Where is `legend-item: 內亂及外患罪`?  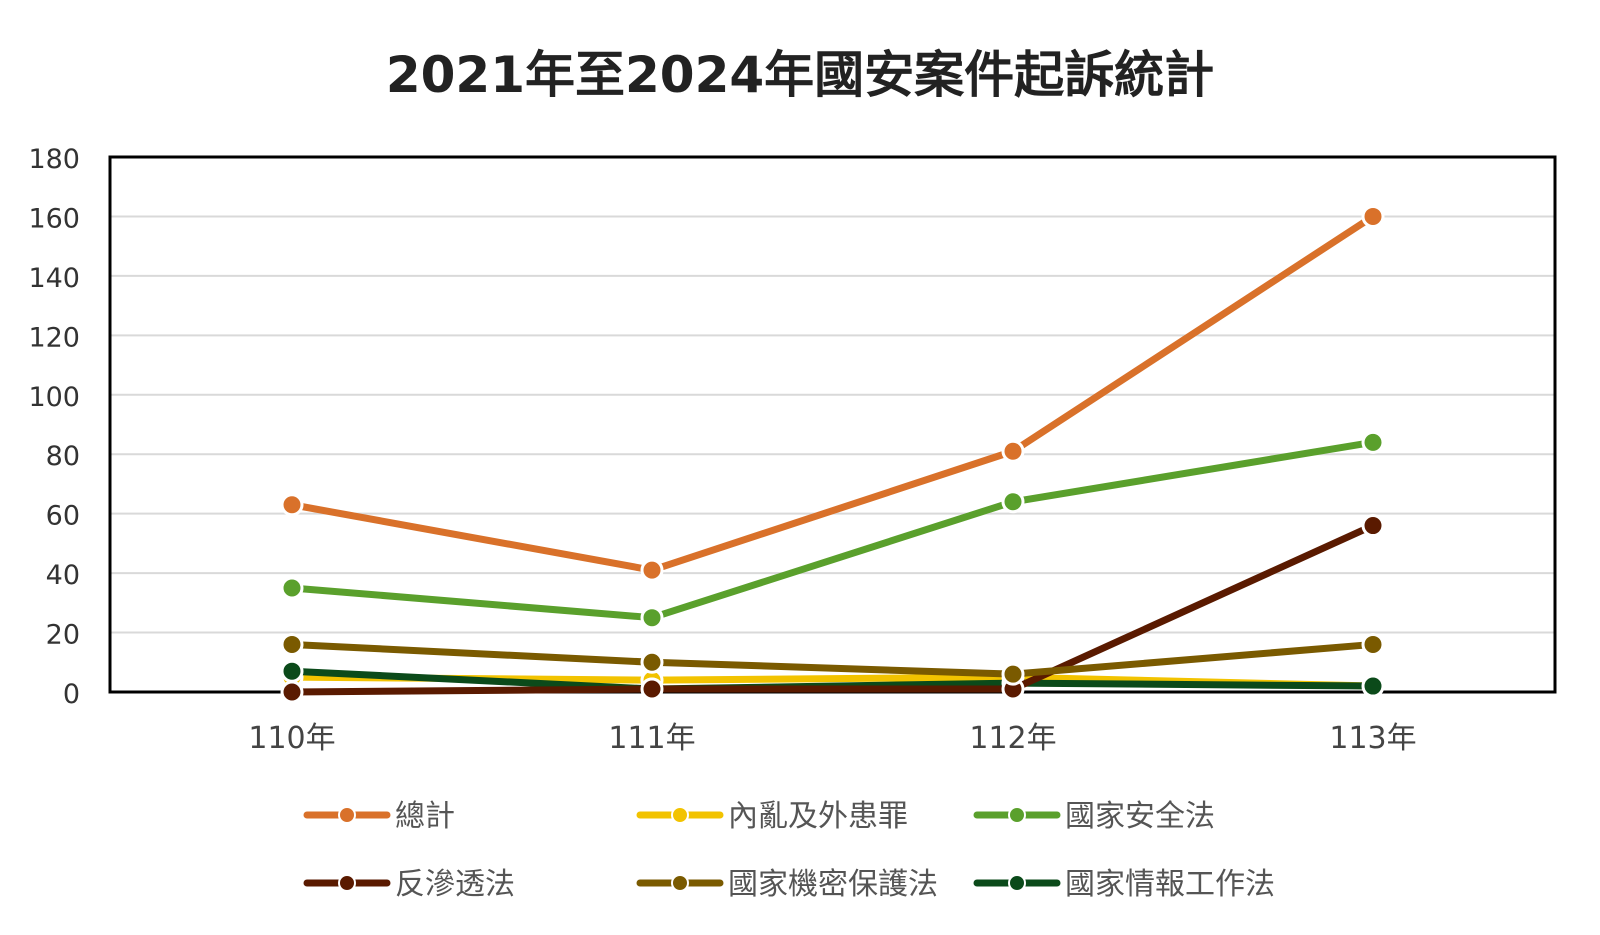
legend-item: 內亂及外患罪 is located at coordinates (772, 816).